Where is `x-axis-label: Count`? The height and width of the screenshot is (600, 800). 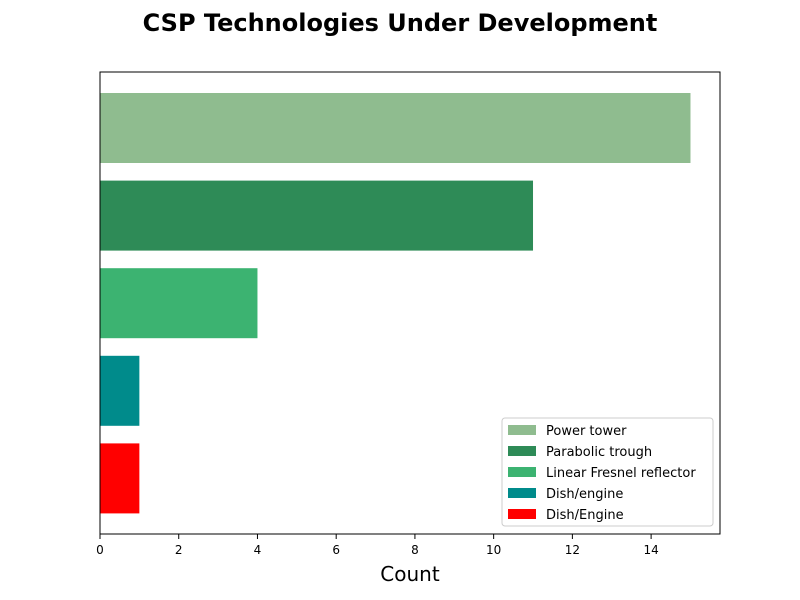
x-axis-label: Count is located at coordinates (410, 574).